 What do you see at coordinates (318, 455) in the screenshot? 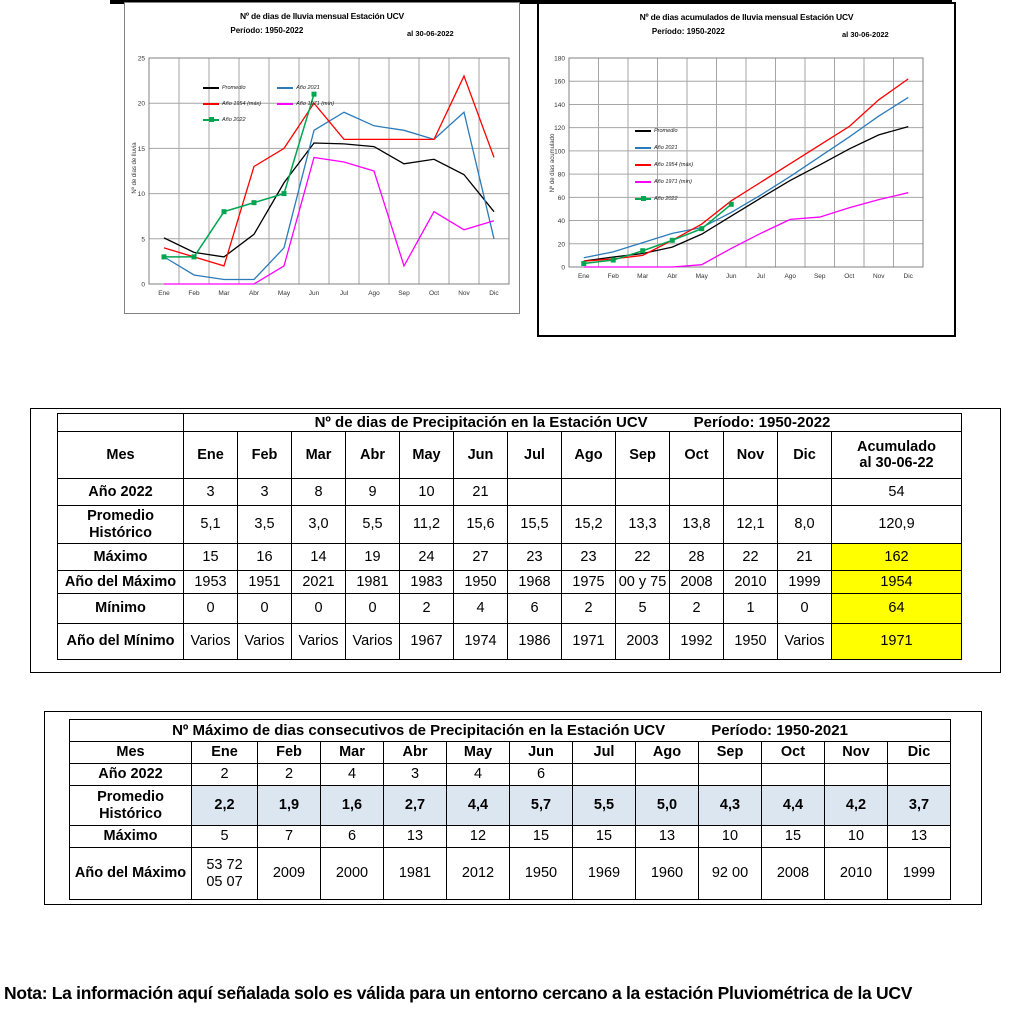
I see `column-header: Mar` at bounding box center [318, 455].